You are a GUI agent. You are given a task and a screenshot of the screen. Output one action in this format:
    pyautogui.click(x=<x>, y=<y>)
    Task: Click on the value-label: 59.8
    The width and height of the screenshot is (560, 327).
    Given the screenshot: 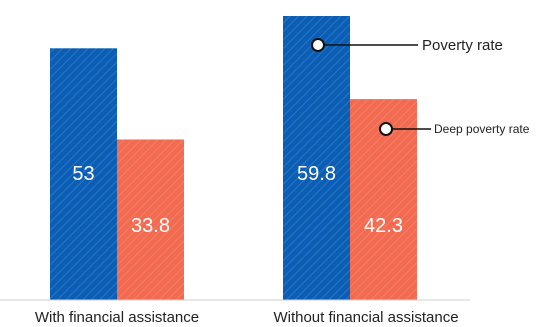 What is the action you would take?
    pyautogui.click(x=316, y=174)
    